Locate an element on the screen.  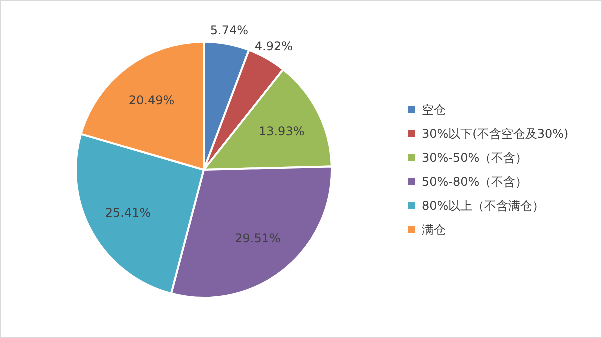
legend-label: 50%-80%（不含） is located at coordinates (475, 182).